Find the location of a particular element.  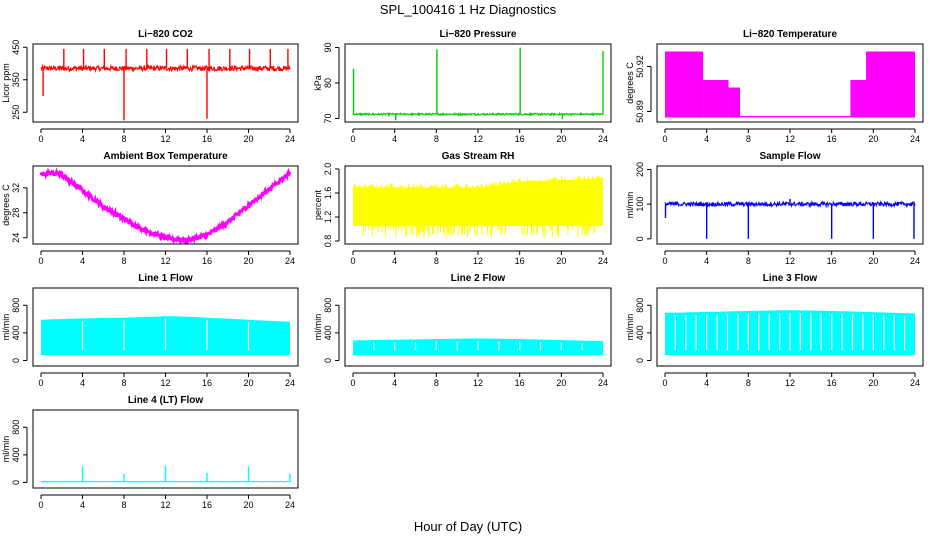

y-axis-label: Licor ppm is located at coordinates (6, 83).